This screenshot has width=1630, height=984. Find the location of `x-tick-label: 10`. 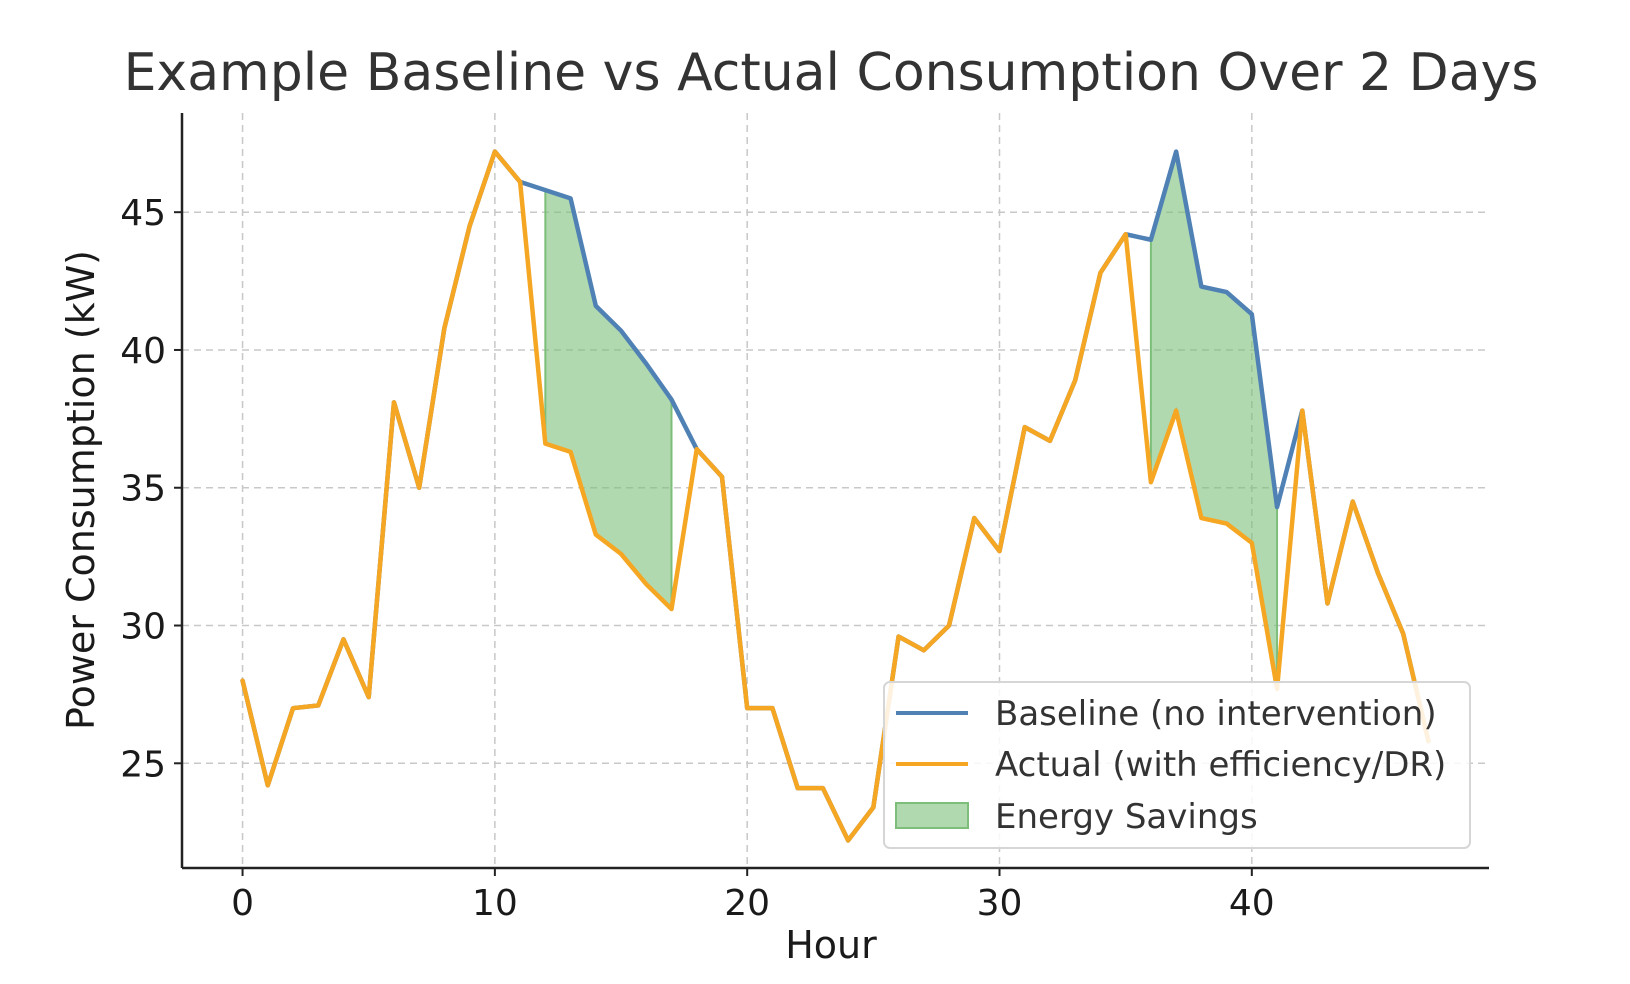

x-tick-label: 10 is located at coordinates (495, 903).